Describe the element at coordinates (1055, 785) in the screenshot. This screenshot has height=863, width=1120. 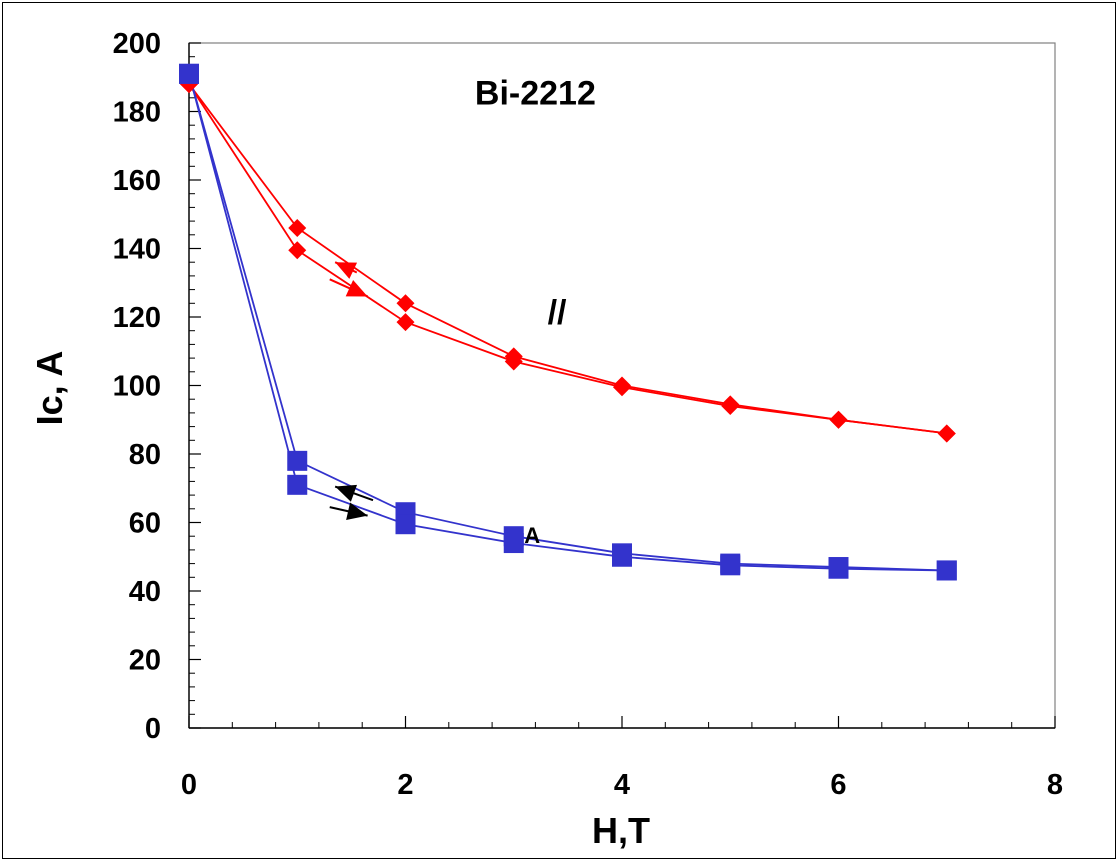
I see `x-tick-label: 8` at that location.